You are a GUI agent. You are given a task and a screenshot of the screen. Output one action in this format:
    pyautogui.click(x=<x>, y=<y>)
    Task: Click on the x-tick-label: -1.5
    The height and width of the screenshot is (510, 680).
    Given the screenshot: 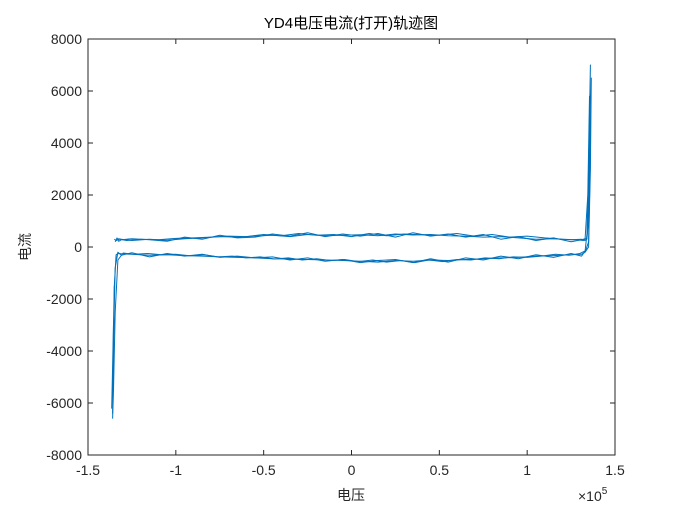 What is the action you would take?
    pyautogui.click(x=88, y=470)
    